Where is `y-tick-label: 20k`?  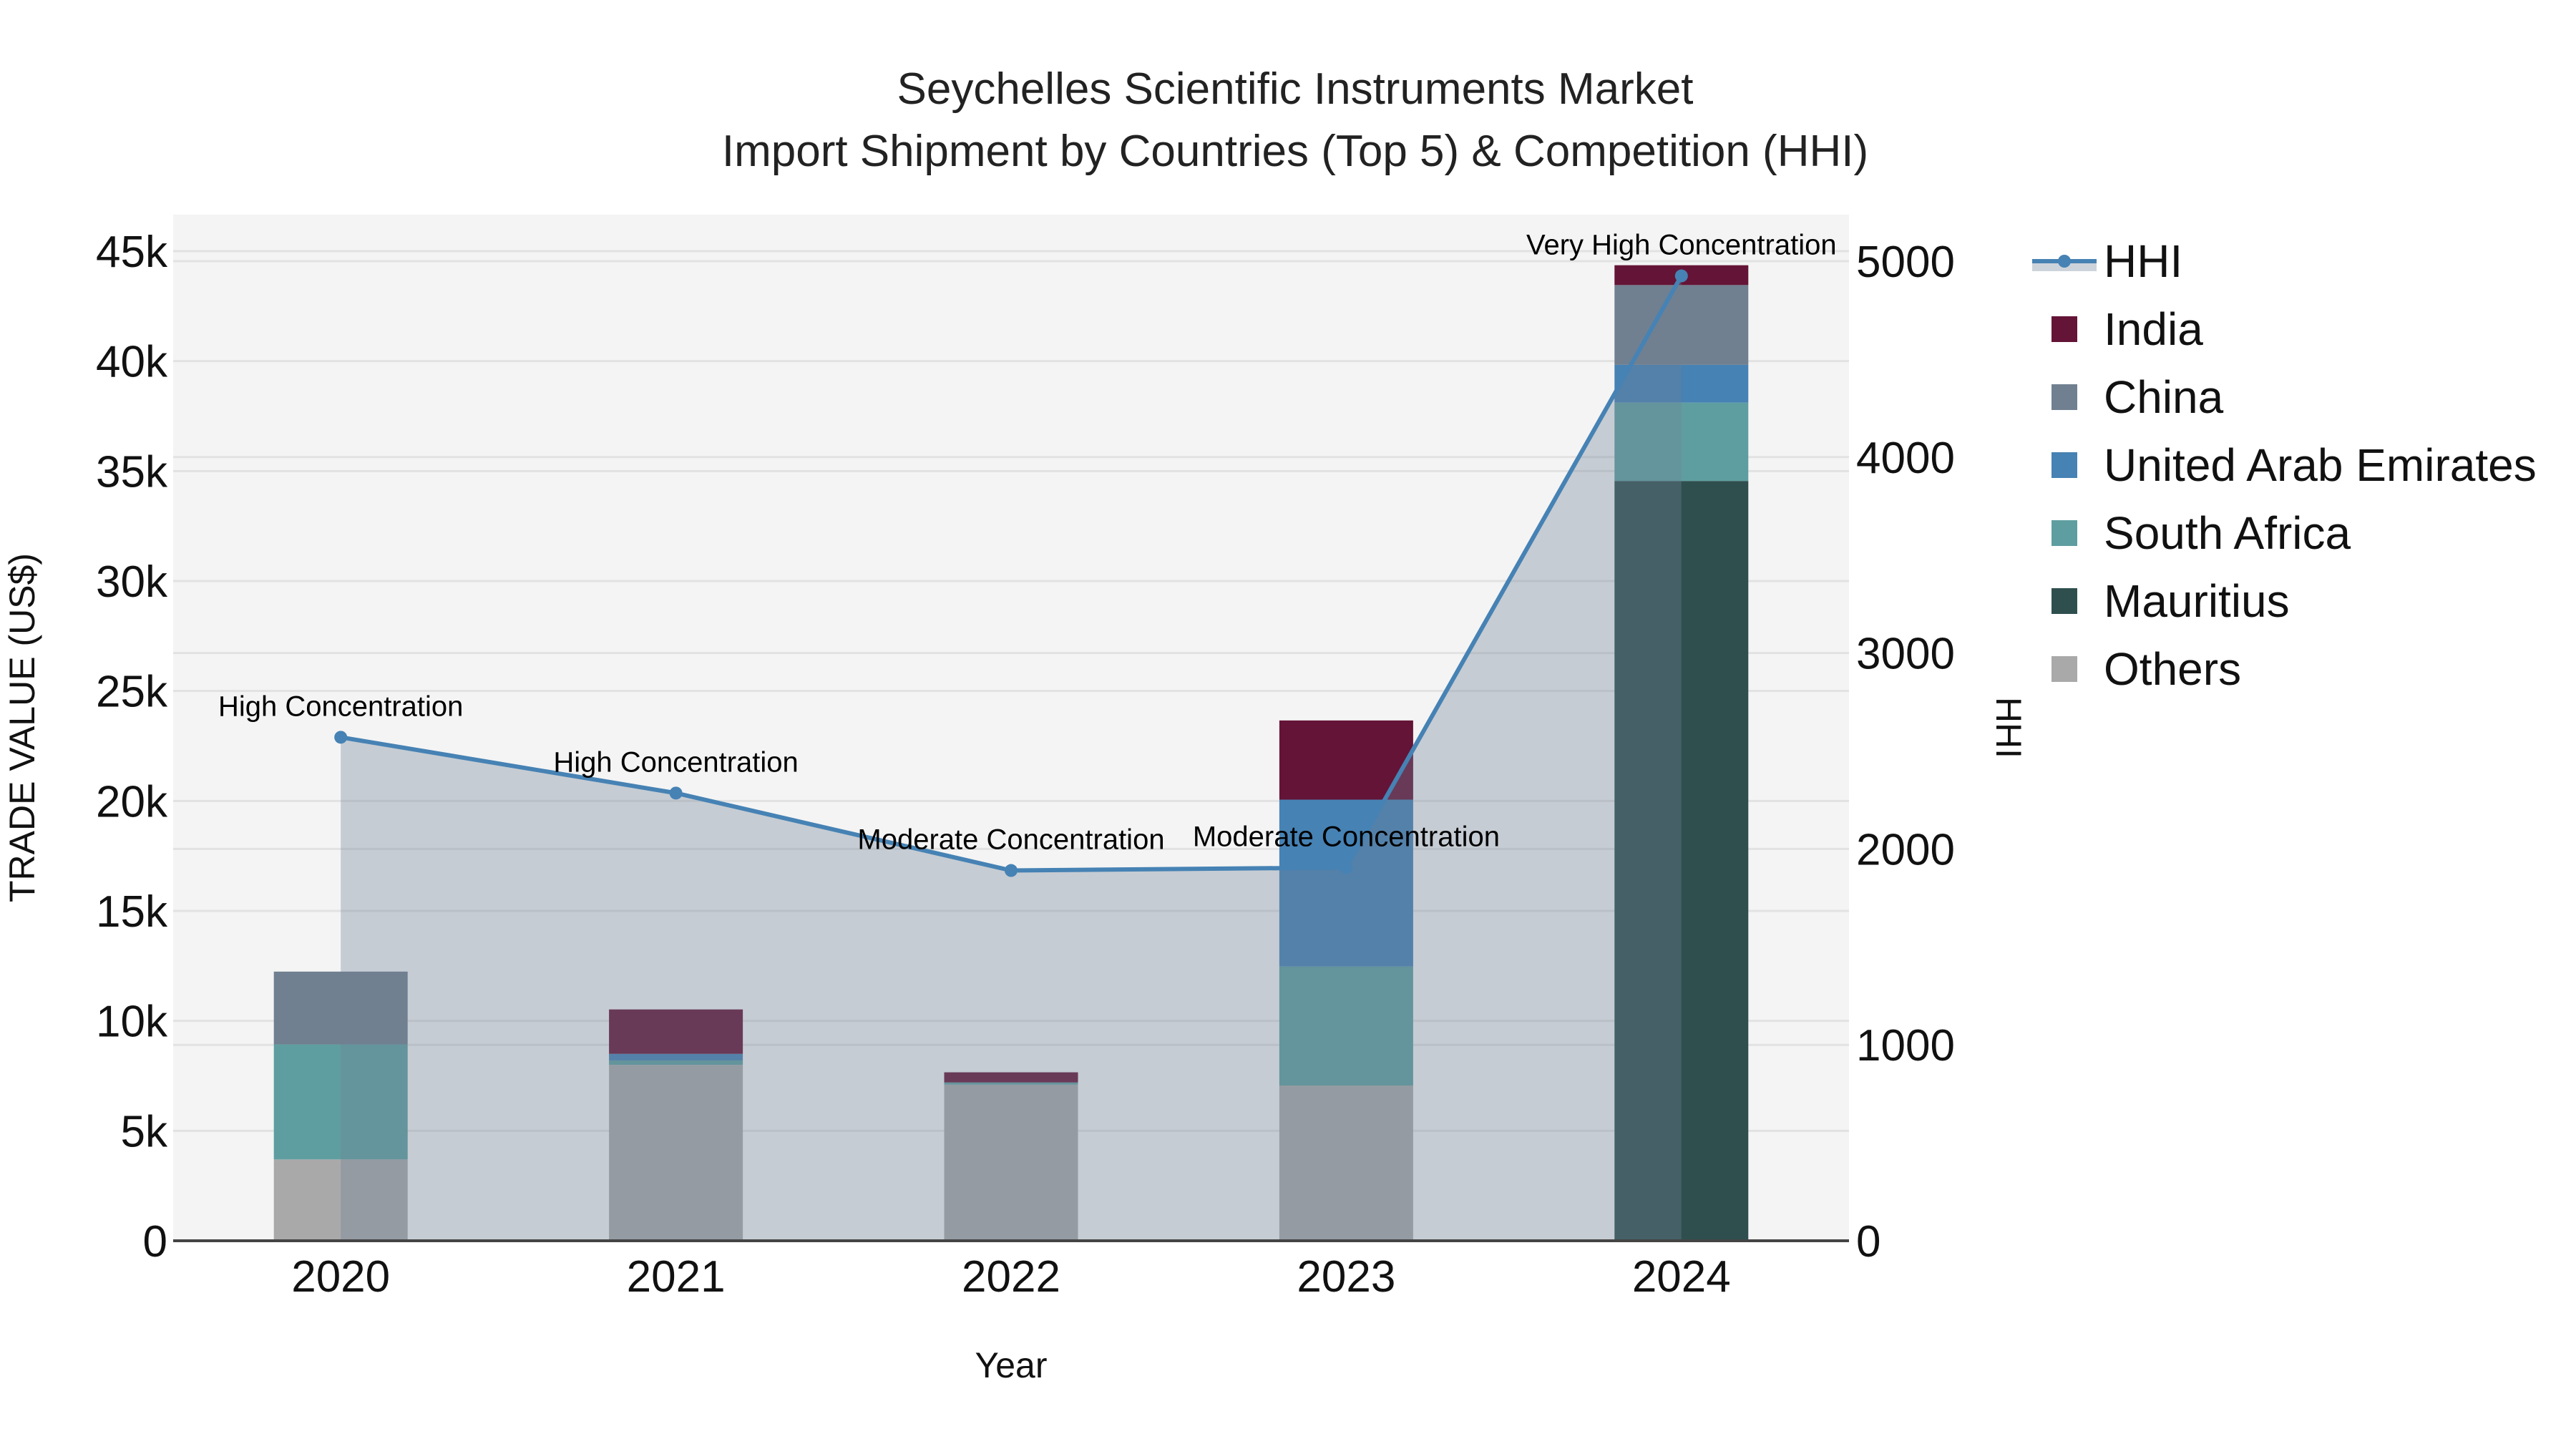 y-tick-label: 20k is located at coordinates (132, 801).